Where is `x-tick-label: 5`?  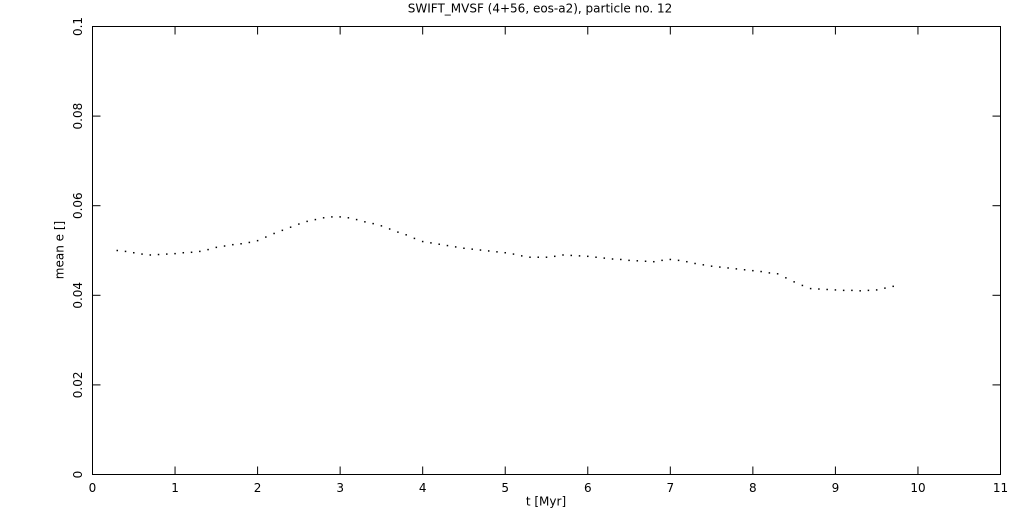
x-tick-label: 5 is located at coordinates (505, 488).